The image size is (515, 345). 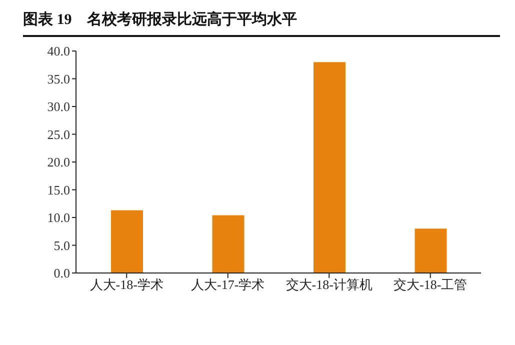 What do you see at coordinates (127, 284) in the screenshot?
I see `x-tick-label: 人大-18-学术` at bounding box center [127, 284].